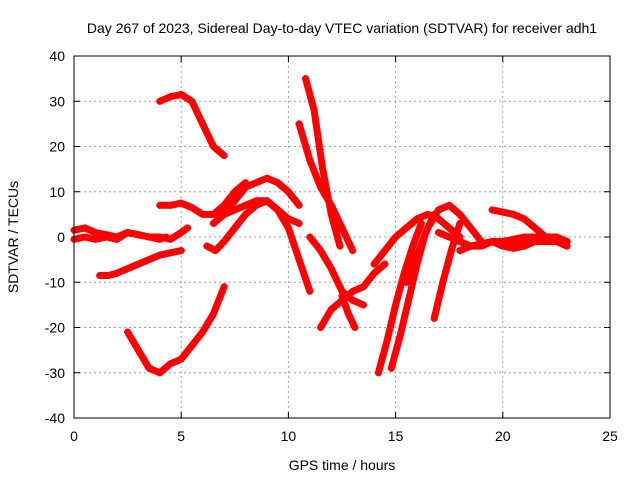 Image resolution: width=640 pixels, height=480 pixels. Describe the element at coordinates (55, 418) in the screenshot. I see `y-tick-label: -40` at that location.